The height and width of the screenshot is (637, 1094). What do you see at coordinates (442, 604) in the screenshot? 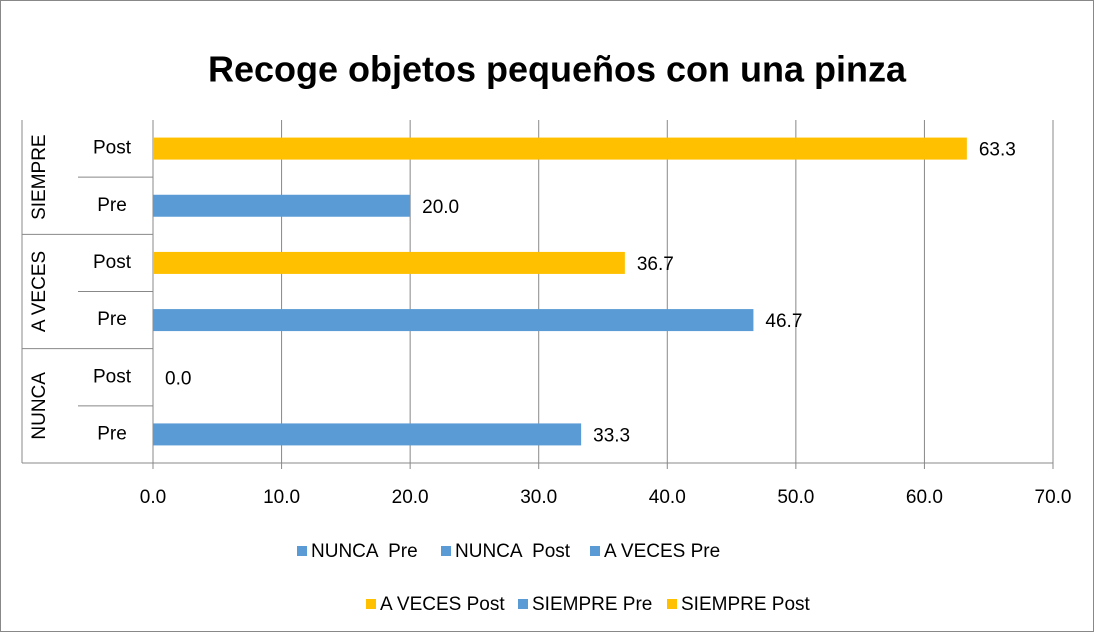
I see `legend-label: A VECES Post` at bounding box center [442, 604].